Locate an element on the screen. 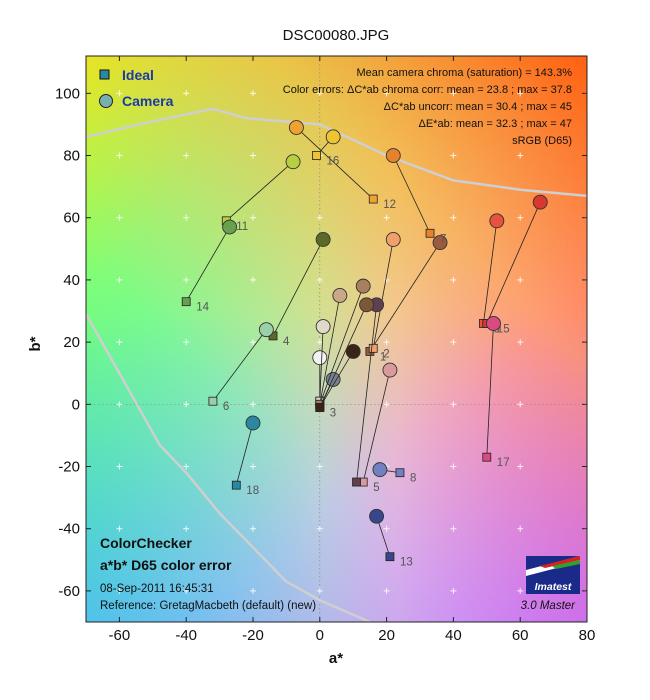 This screenshot has width=650, height=700. y-tick-label: 80 is located at coordinates (71, 156).